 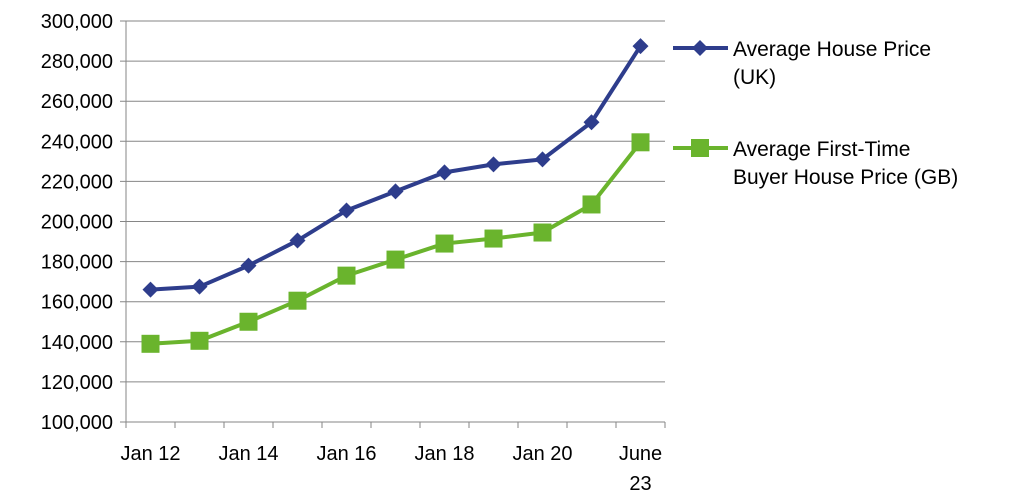 I want to click on y-tick-label: 140,000, so click(x=77, y=343).